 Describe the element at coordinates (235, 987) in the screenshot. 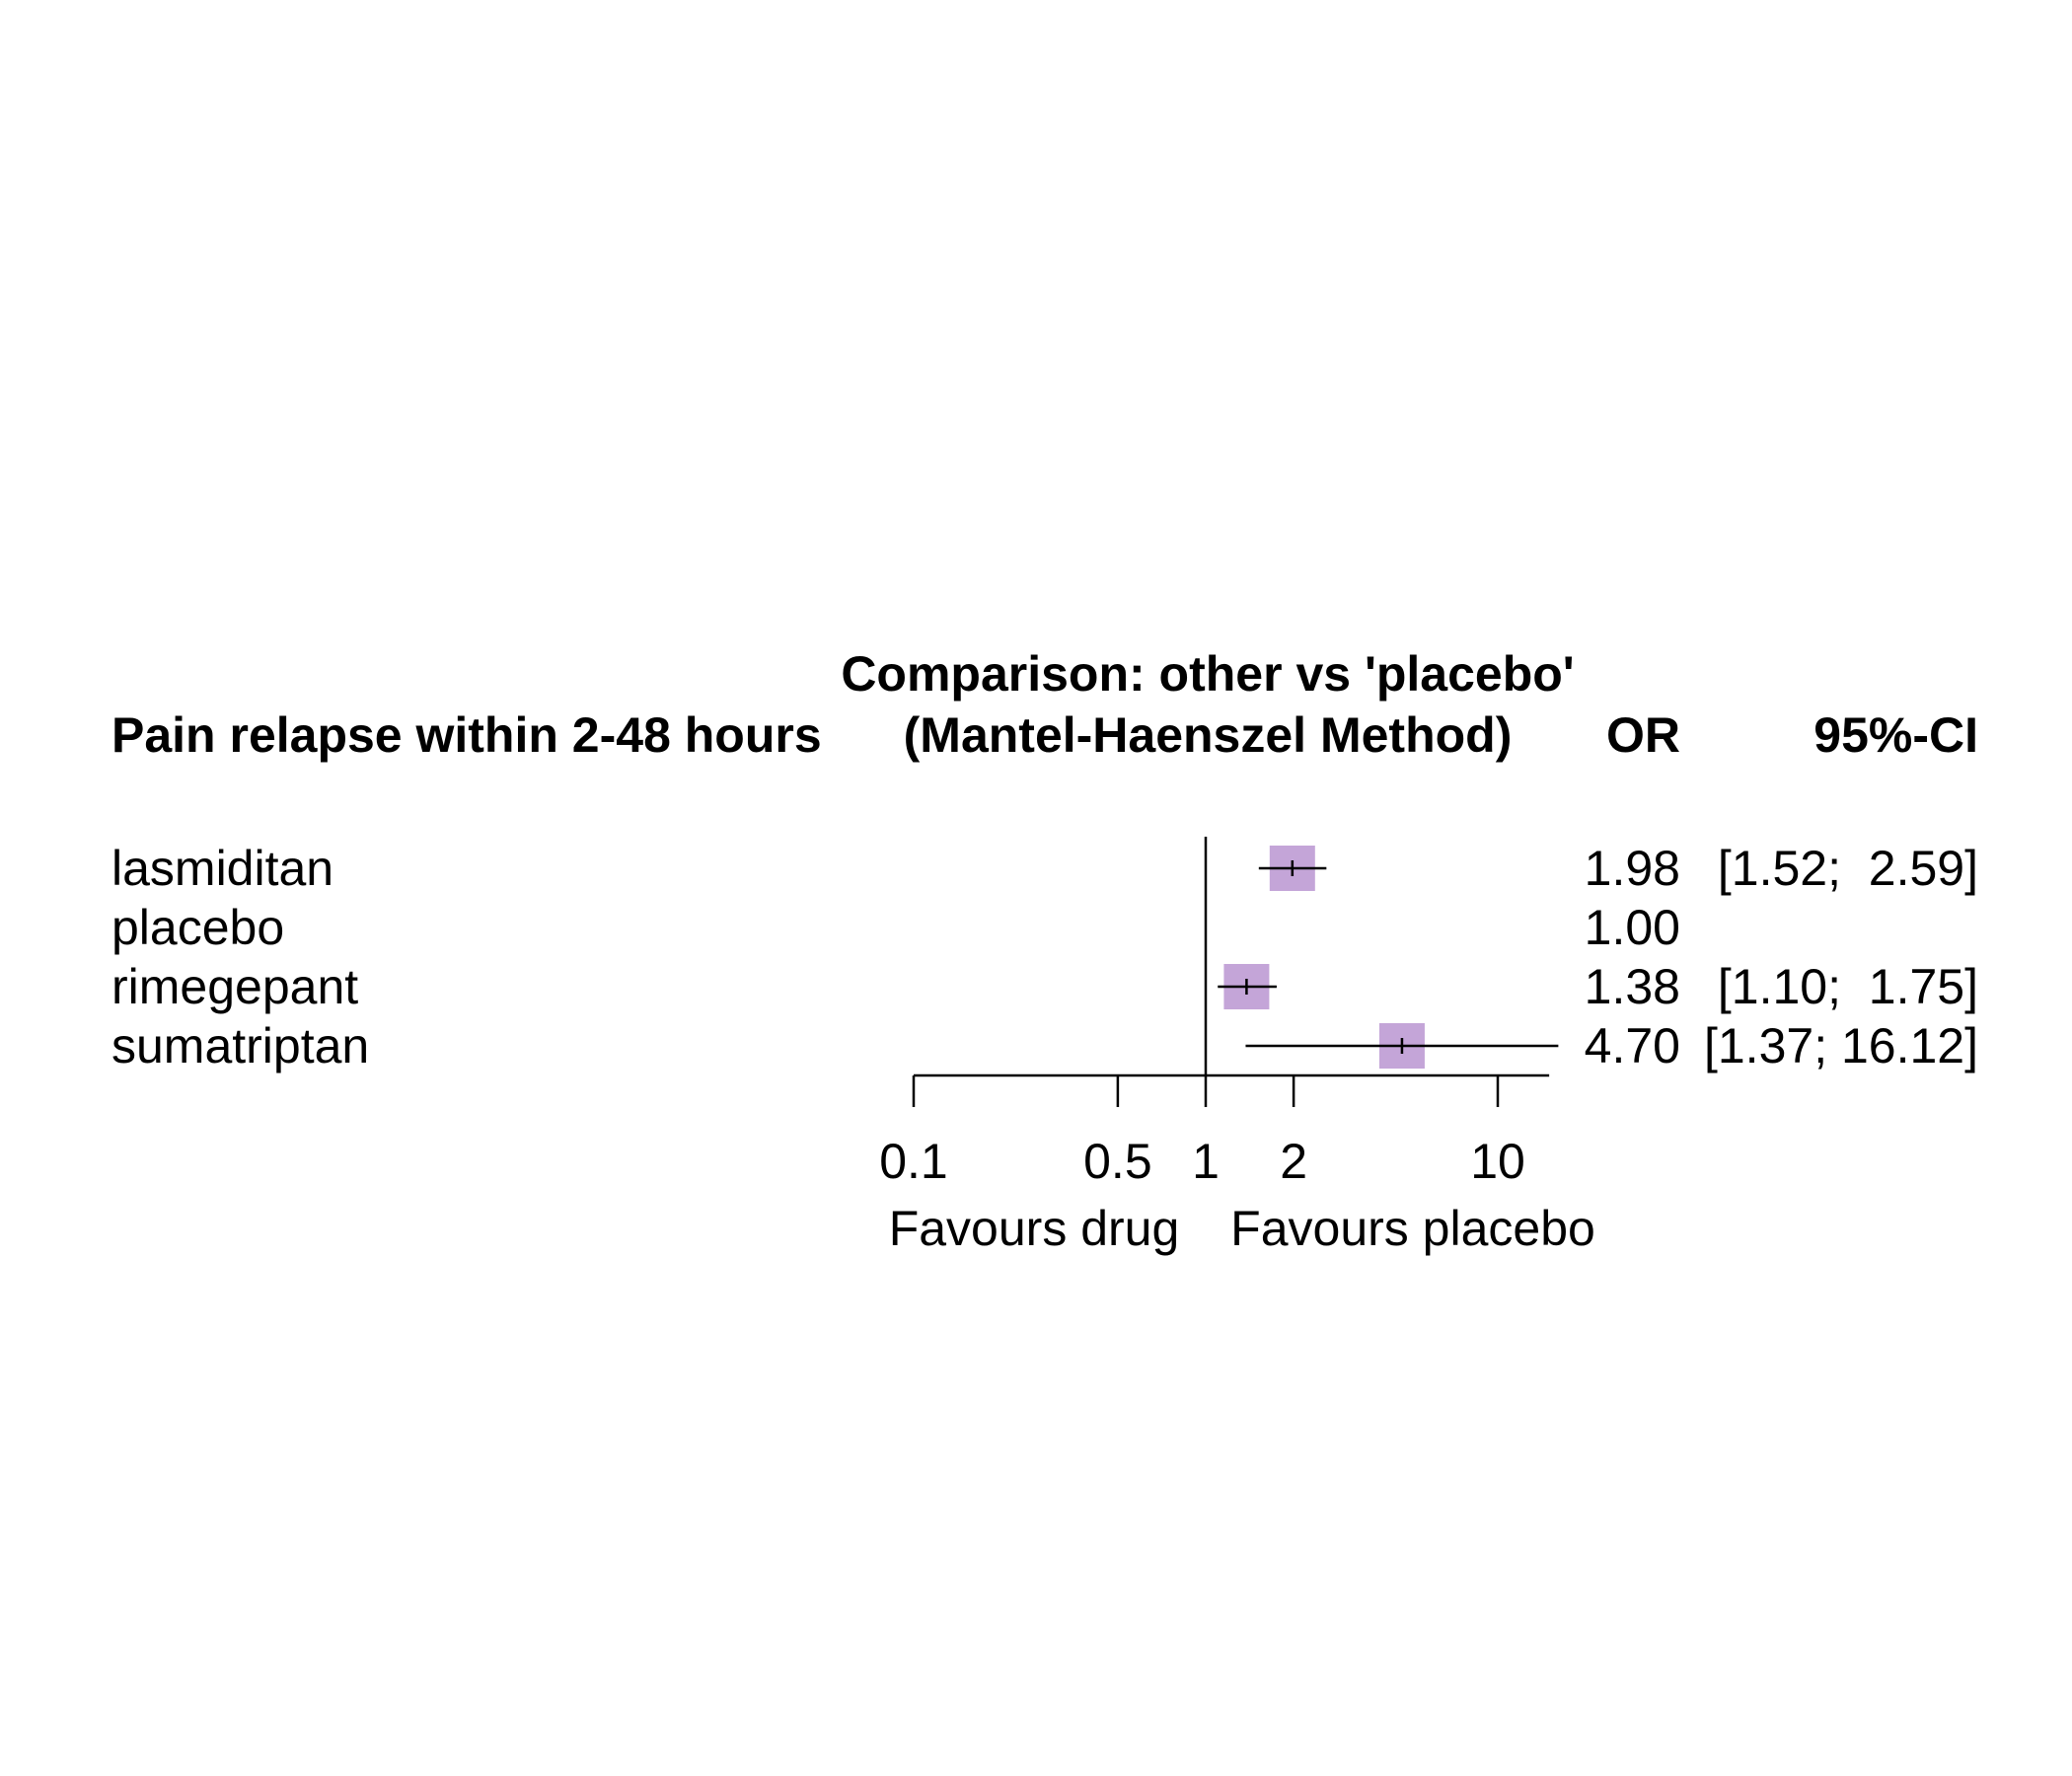

I see `row-label-rimegepant: rimegepant` at that location.